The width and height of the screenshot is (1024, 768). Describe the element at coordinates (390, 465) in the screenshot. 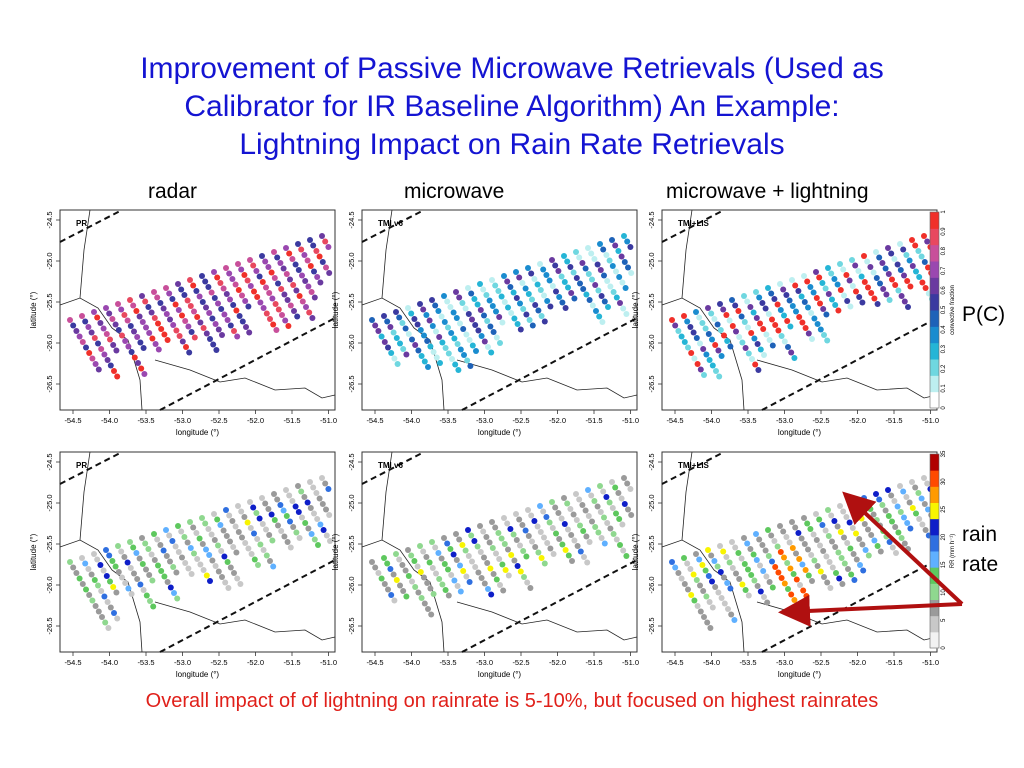

I see `panel-tag: TMI v6` at that location.